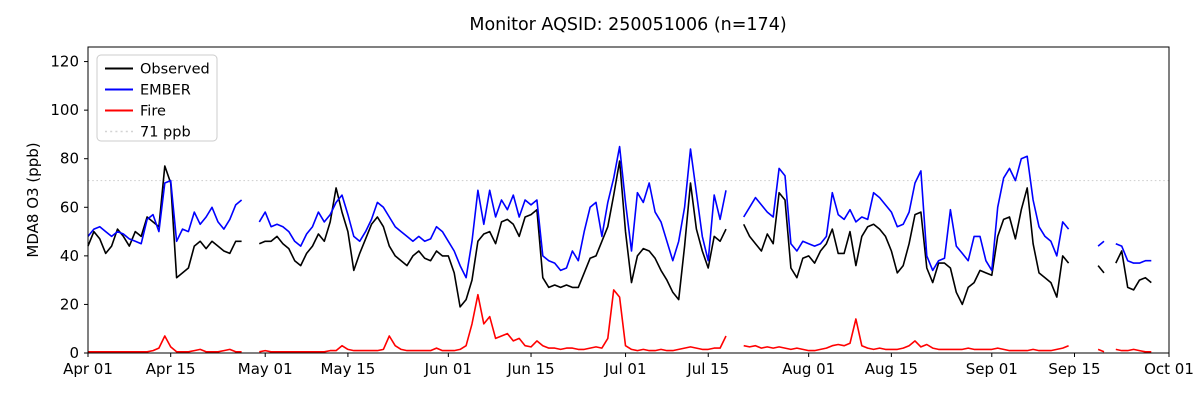  I want to click on legend-box, so click(157, 98).